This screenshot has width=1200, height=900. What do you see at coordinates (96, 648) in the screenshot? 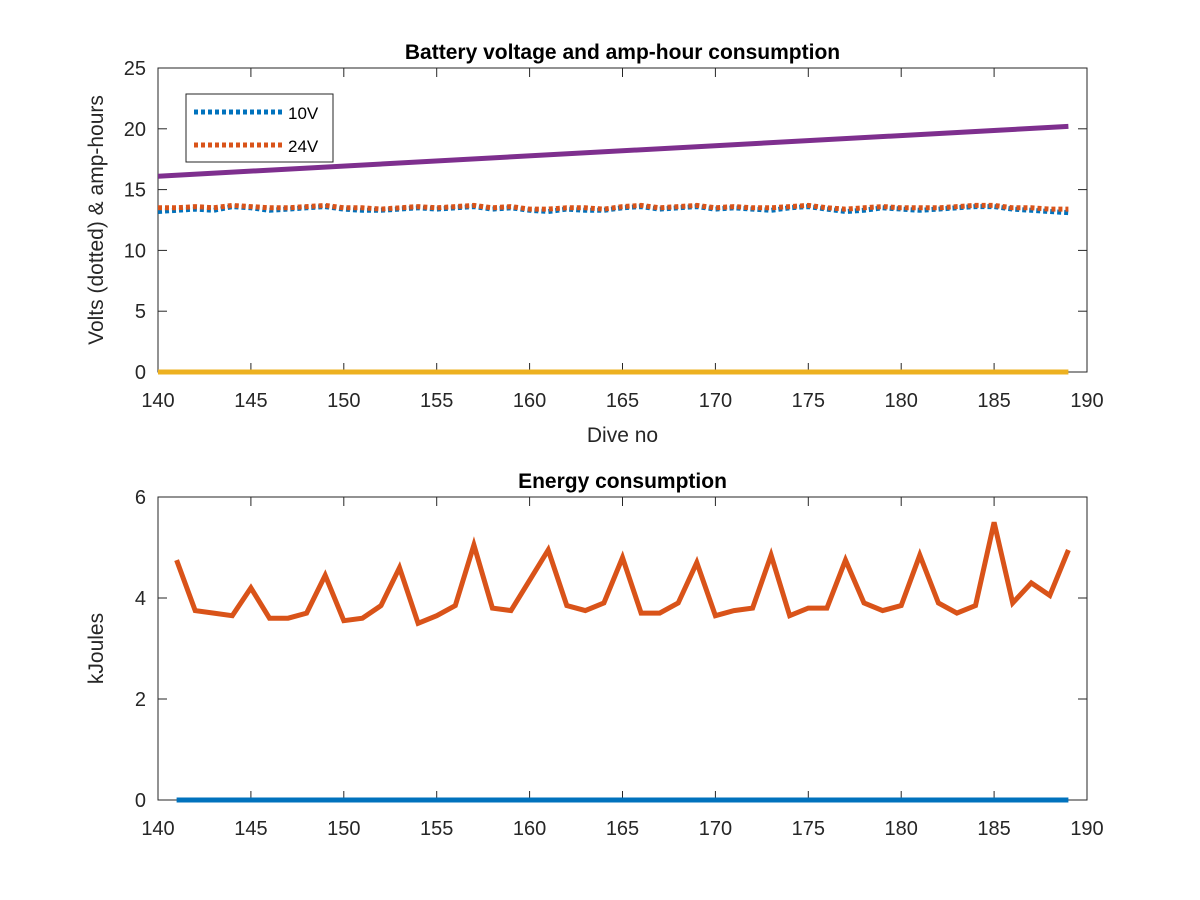
I see `y-axis-label: kJoules` at bounding box center [96, 648].